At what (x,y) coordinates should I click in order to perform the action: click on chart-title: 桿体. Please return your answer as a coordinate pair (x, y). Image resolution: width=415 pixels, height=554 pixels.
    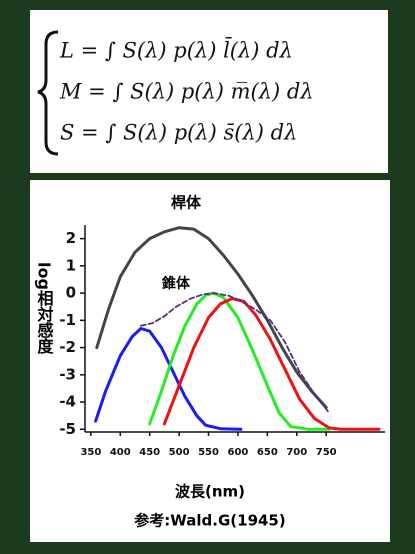
    Looking at the image, I should click on (186, 203).